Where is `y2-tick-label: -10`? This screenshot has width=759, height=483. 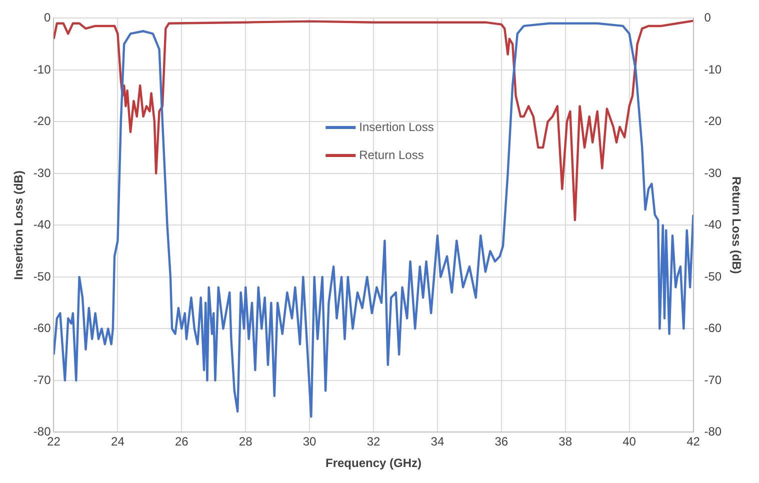 y2-tick-label: -10 is located at coordinates (713, 69).